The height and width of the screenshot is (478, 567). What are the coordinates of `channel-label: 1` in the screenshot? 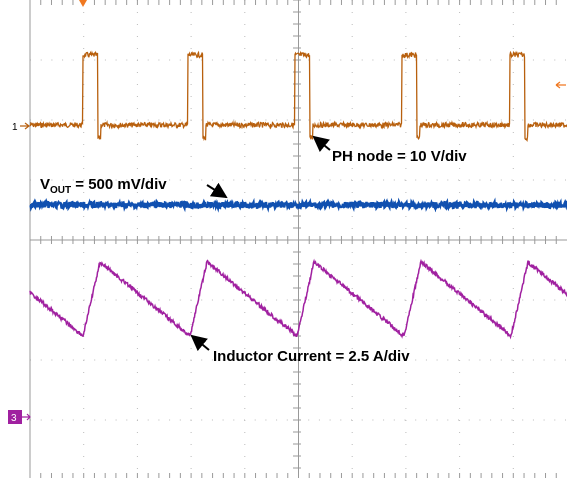 It's located at (15, 127).